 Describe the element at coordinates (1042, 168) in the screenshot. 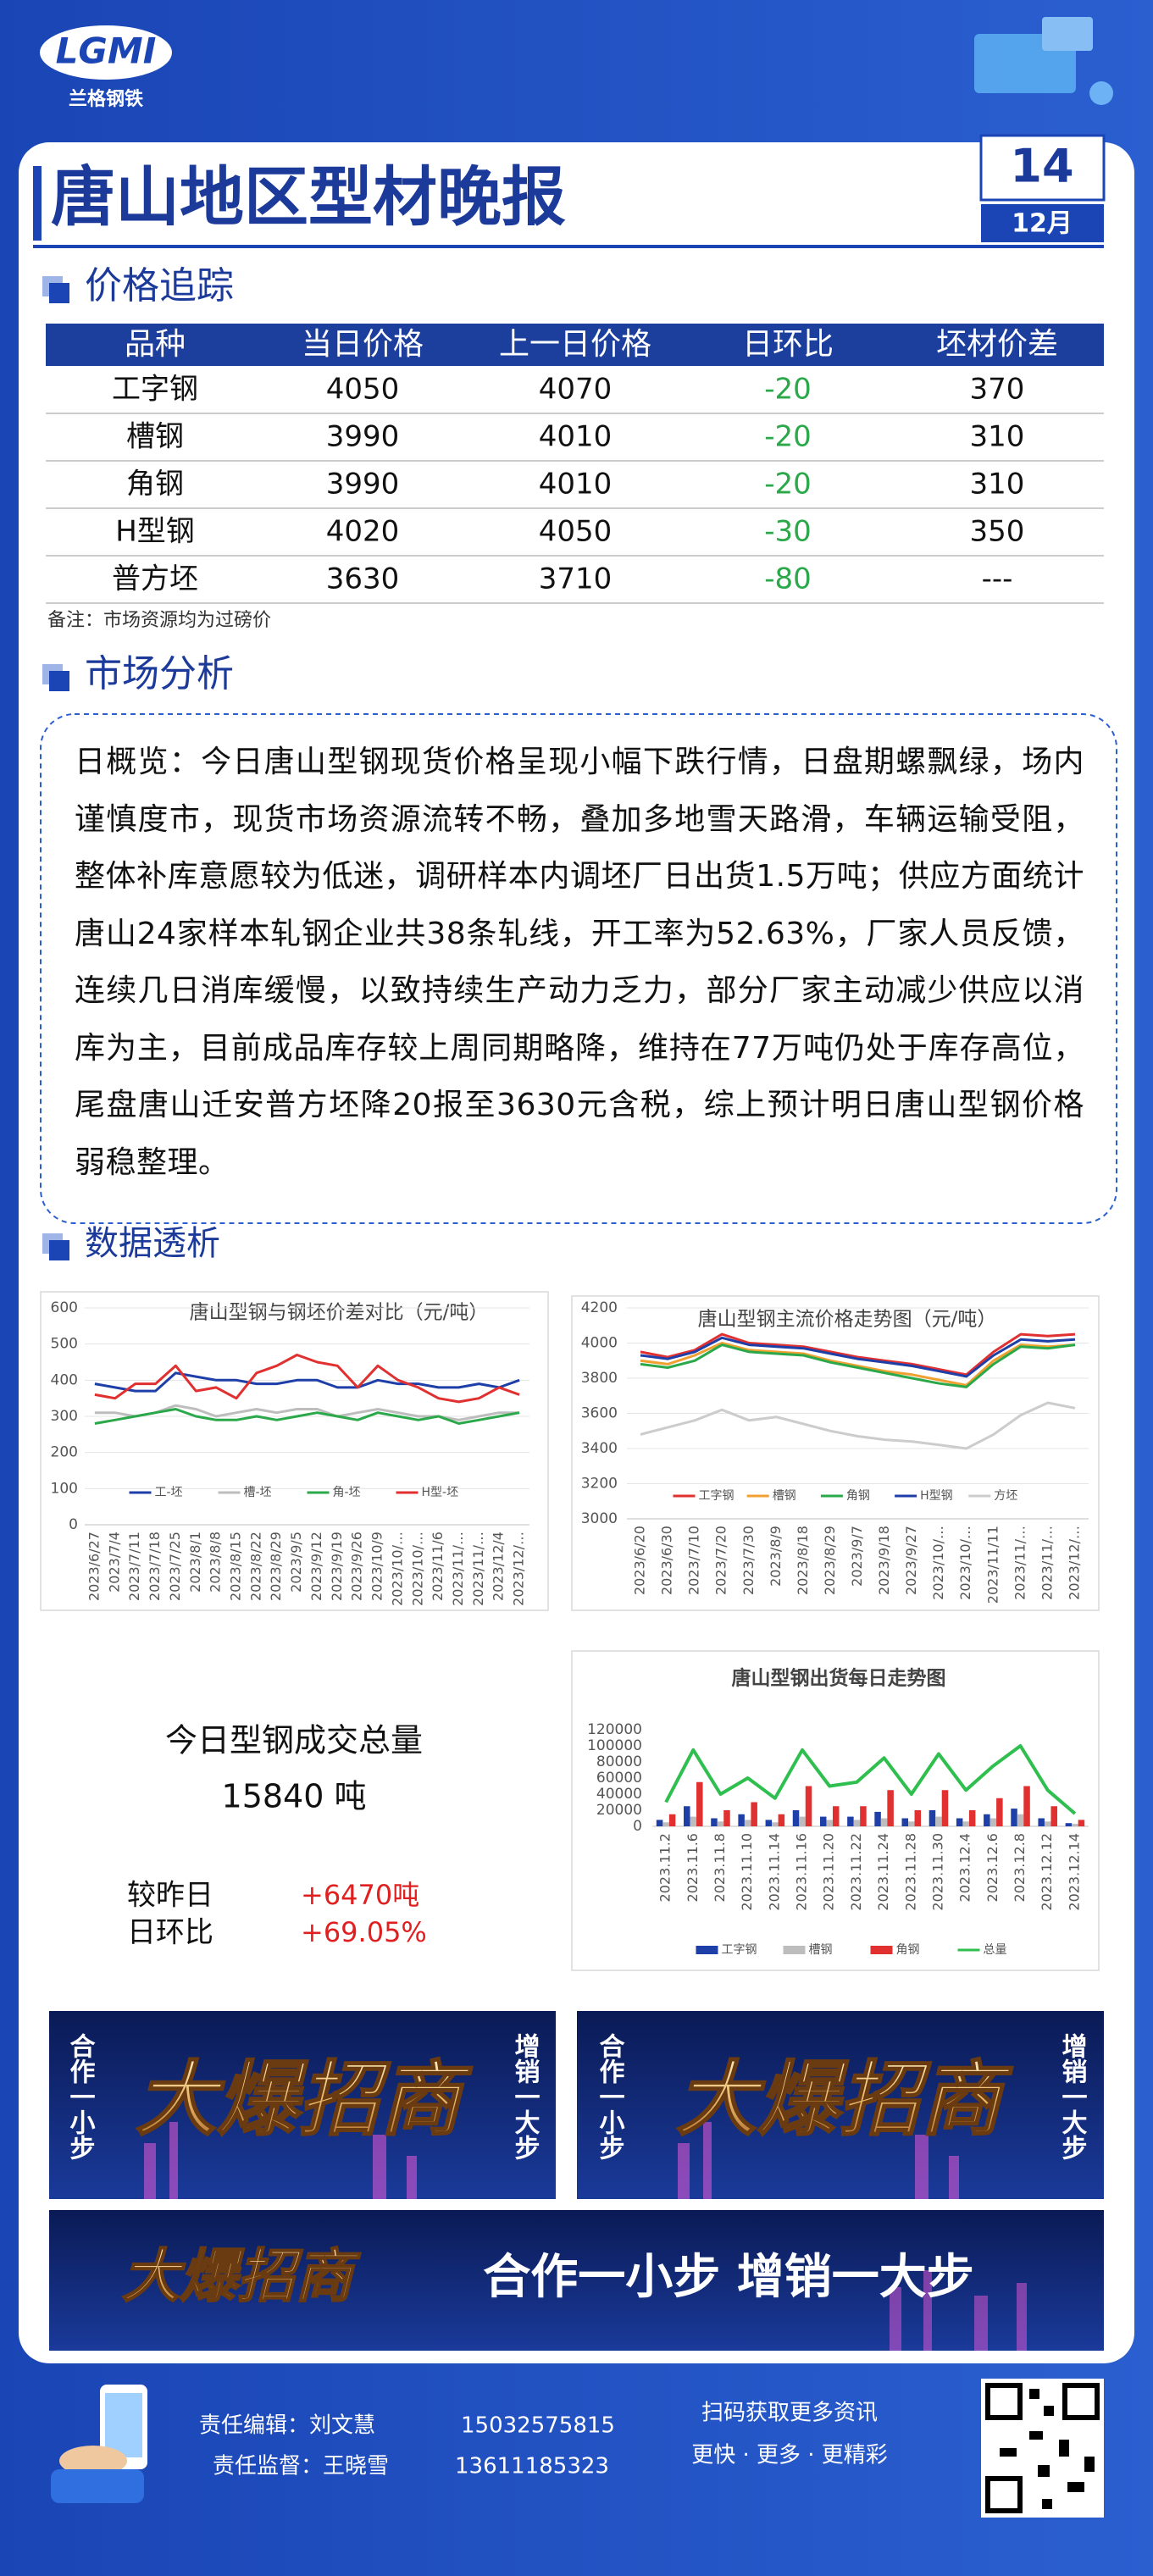

I see `day-box` at that location.